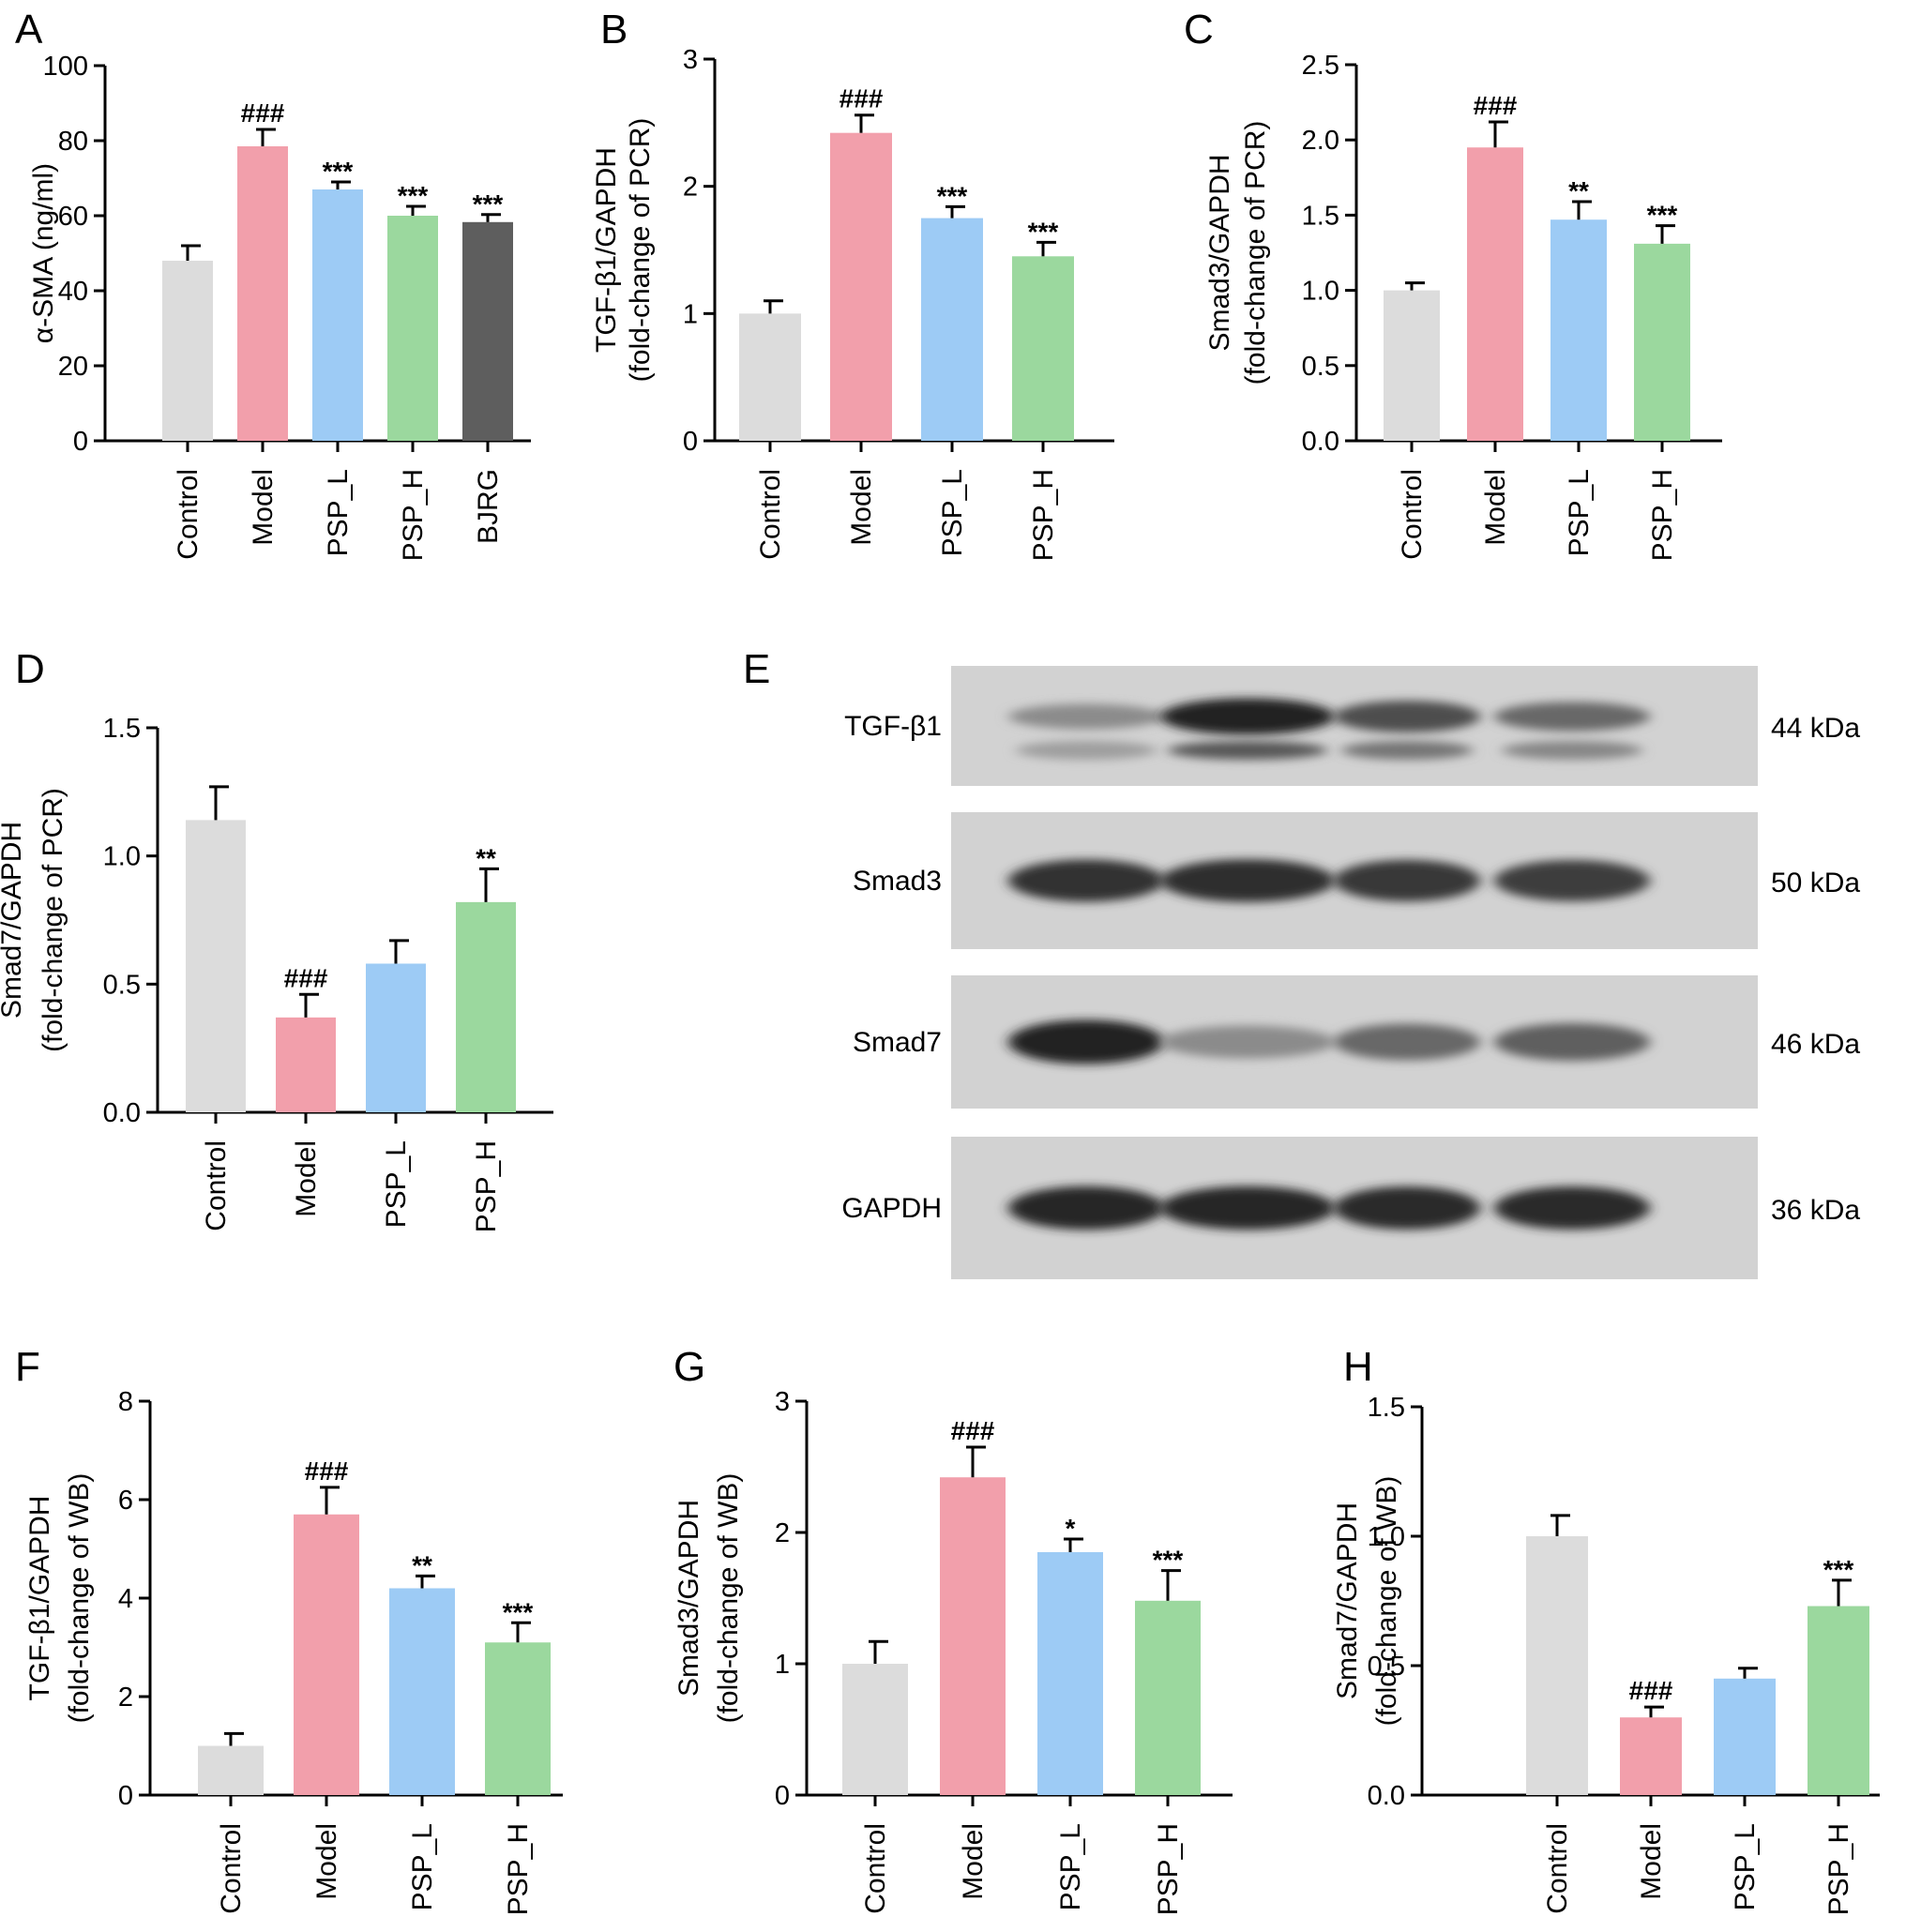  What do you see at coordinates (1815, 883) in the screenshot?
I see `blot-size-label: 50 kDa` at bounding box center [1815, 883].